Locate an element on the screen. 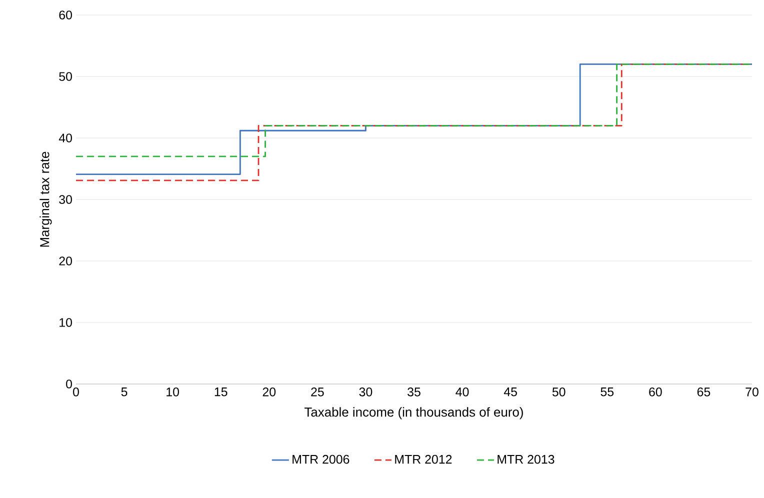 This screenshot has width=764, height=498. y-tick-label: 50 is located at coordinates (65, 76).